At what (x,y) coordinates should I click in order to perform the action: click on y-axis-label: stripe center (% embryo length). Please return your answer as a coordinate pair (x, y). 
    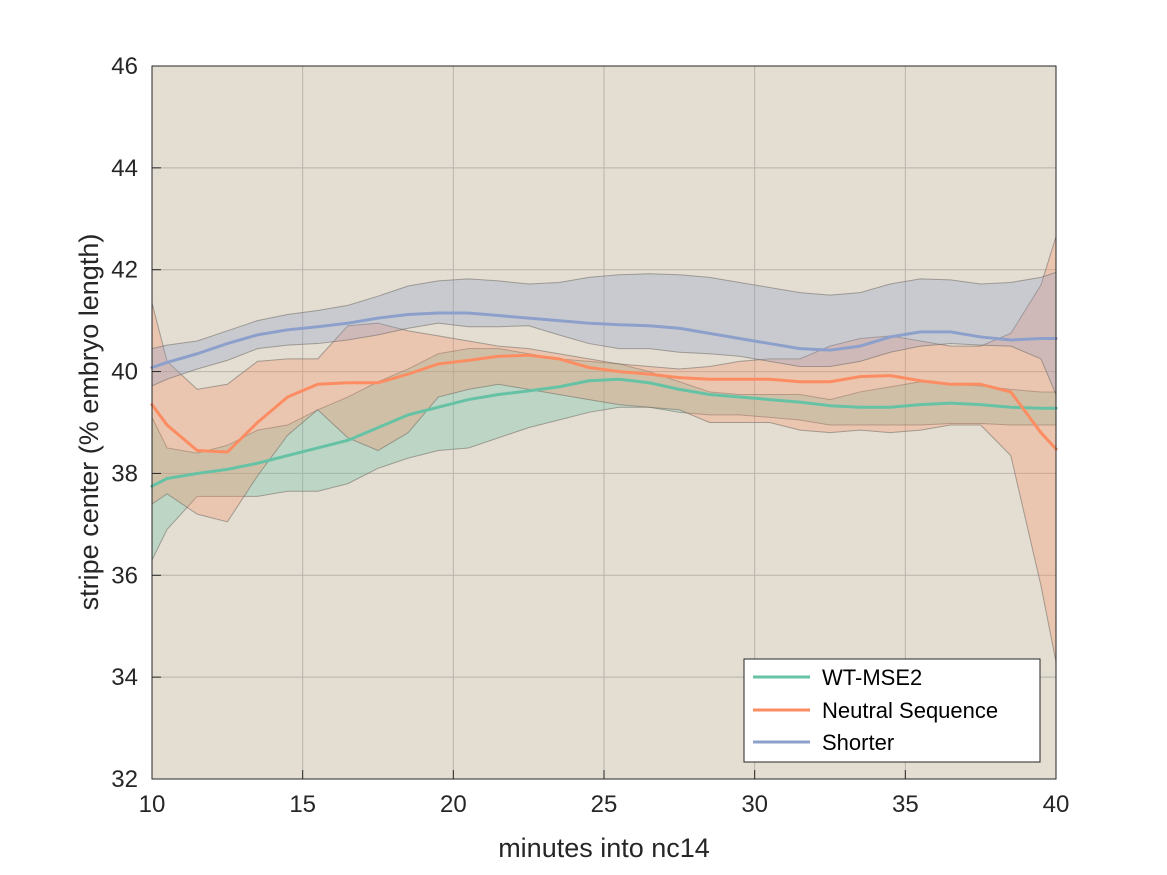
    Looking at the image, I should click on (89, 422).